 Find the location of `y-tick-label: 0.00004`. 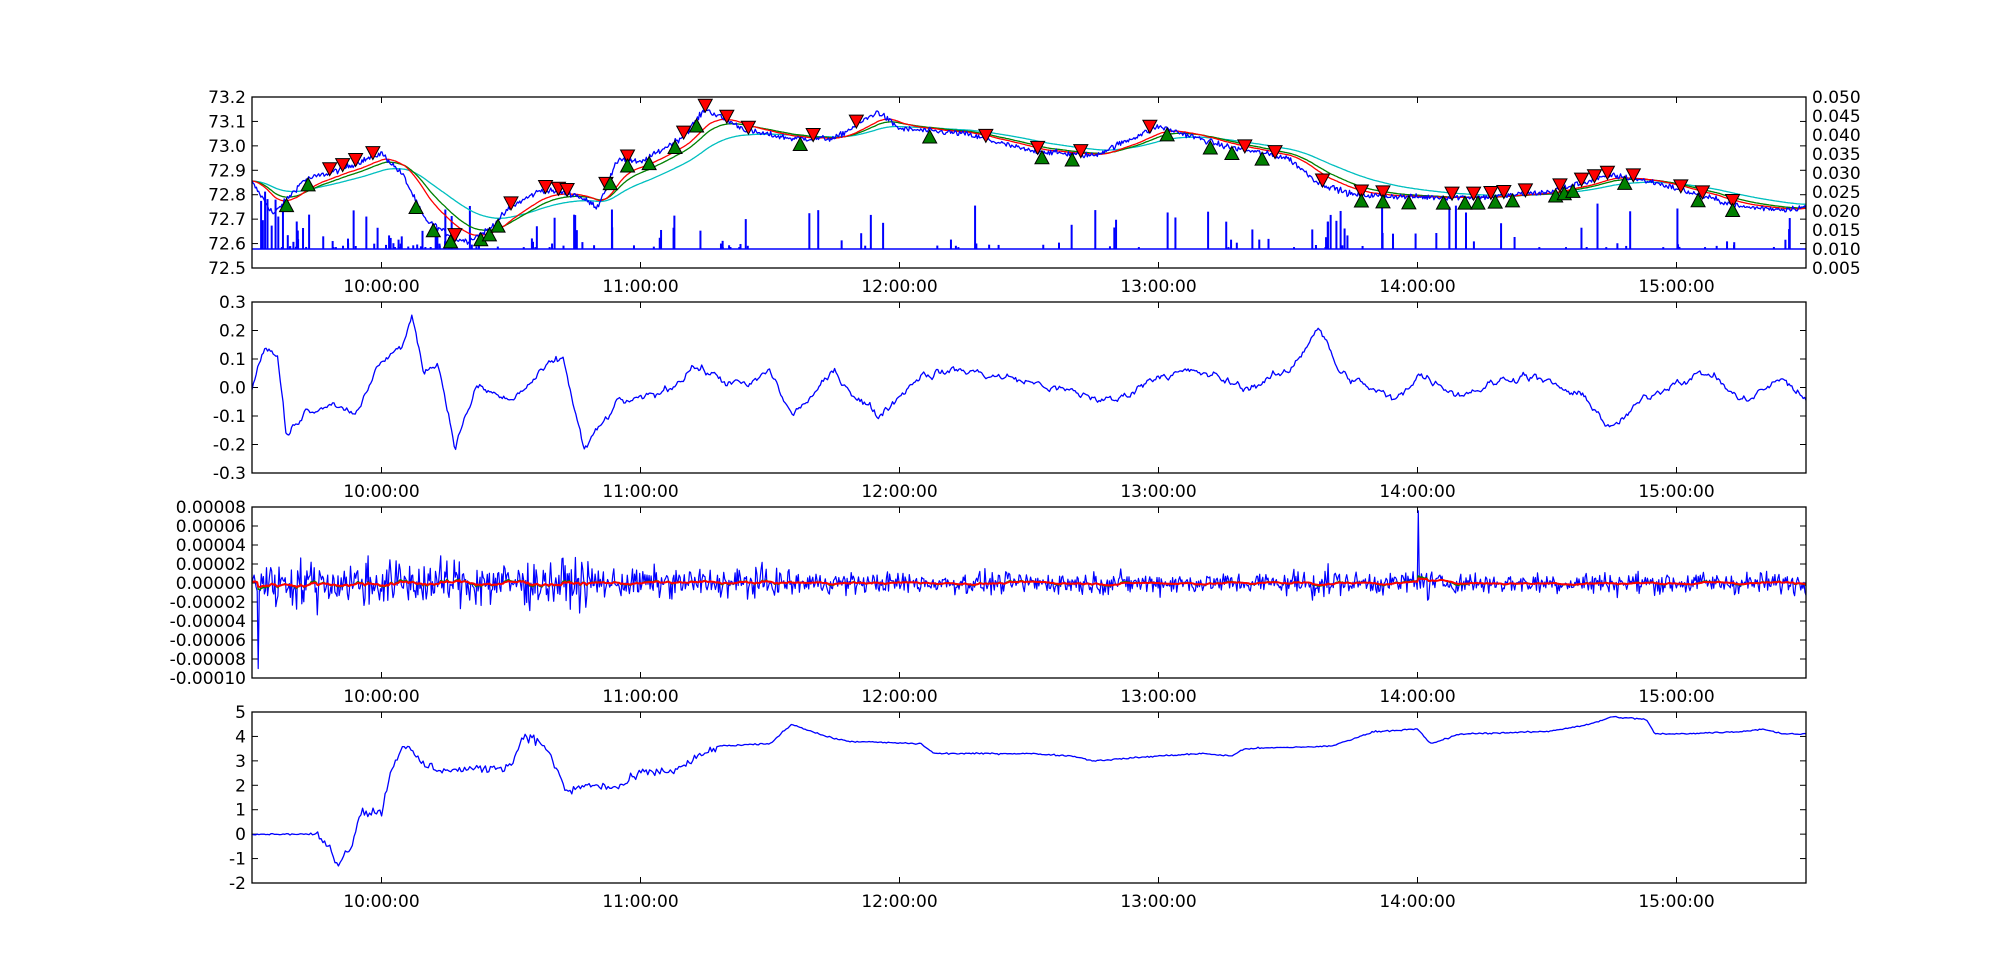

y-tick-label: 0.00004 is located at coordinates (211, 546).